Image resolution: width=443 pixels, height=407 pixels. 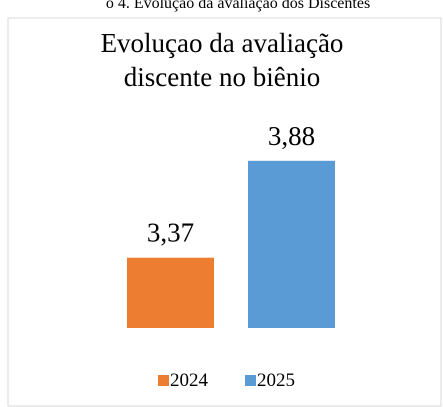 What do you see at coordinates (291, 136) in the screenshot?
I see `data-label: 3,88` at bounding box center [291, 136].